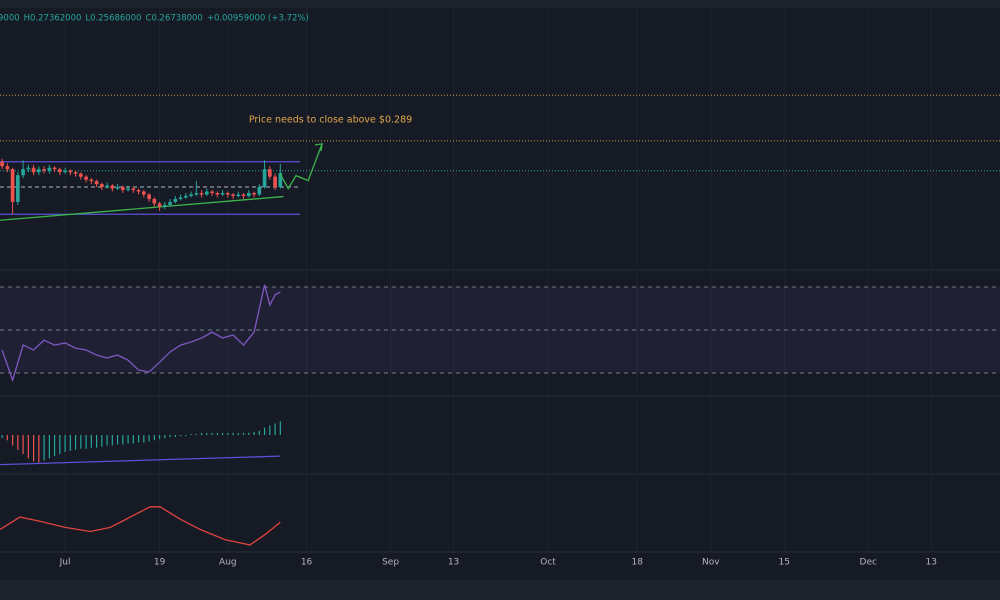  What do you see at coordinates (711, 563) in the screenshot?
I see `x-tick-label: Nov` at bounding box center [711, 563].